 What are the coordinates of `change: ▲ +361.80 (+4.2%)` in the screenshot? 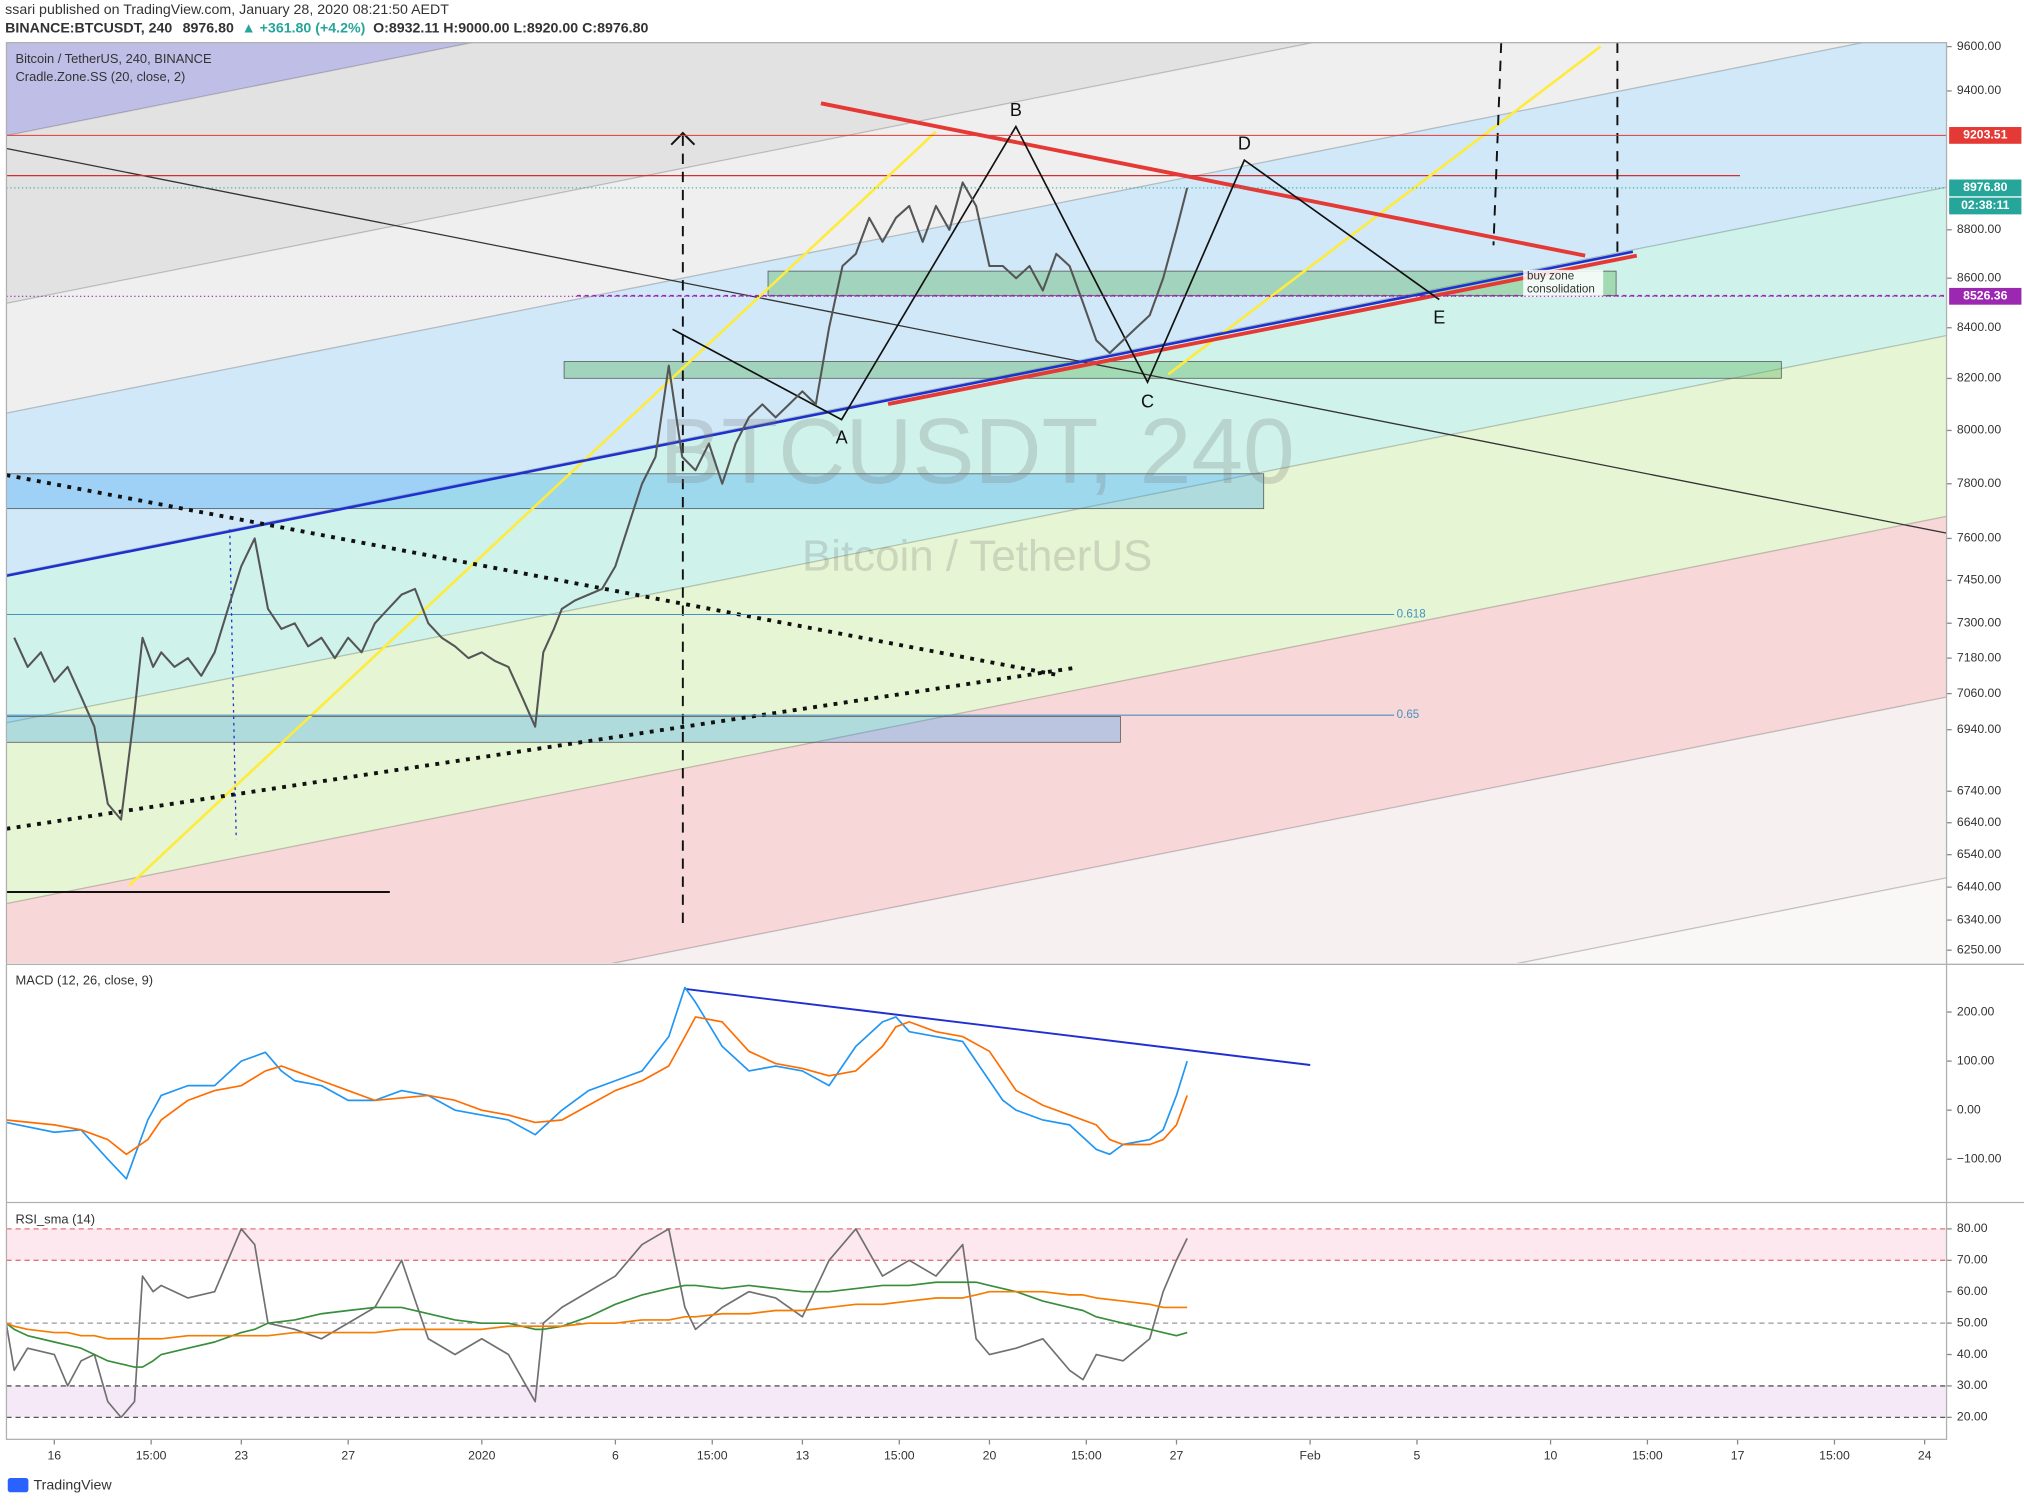 It's located at (304, 28).